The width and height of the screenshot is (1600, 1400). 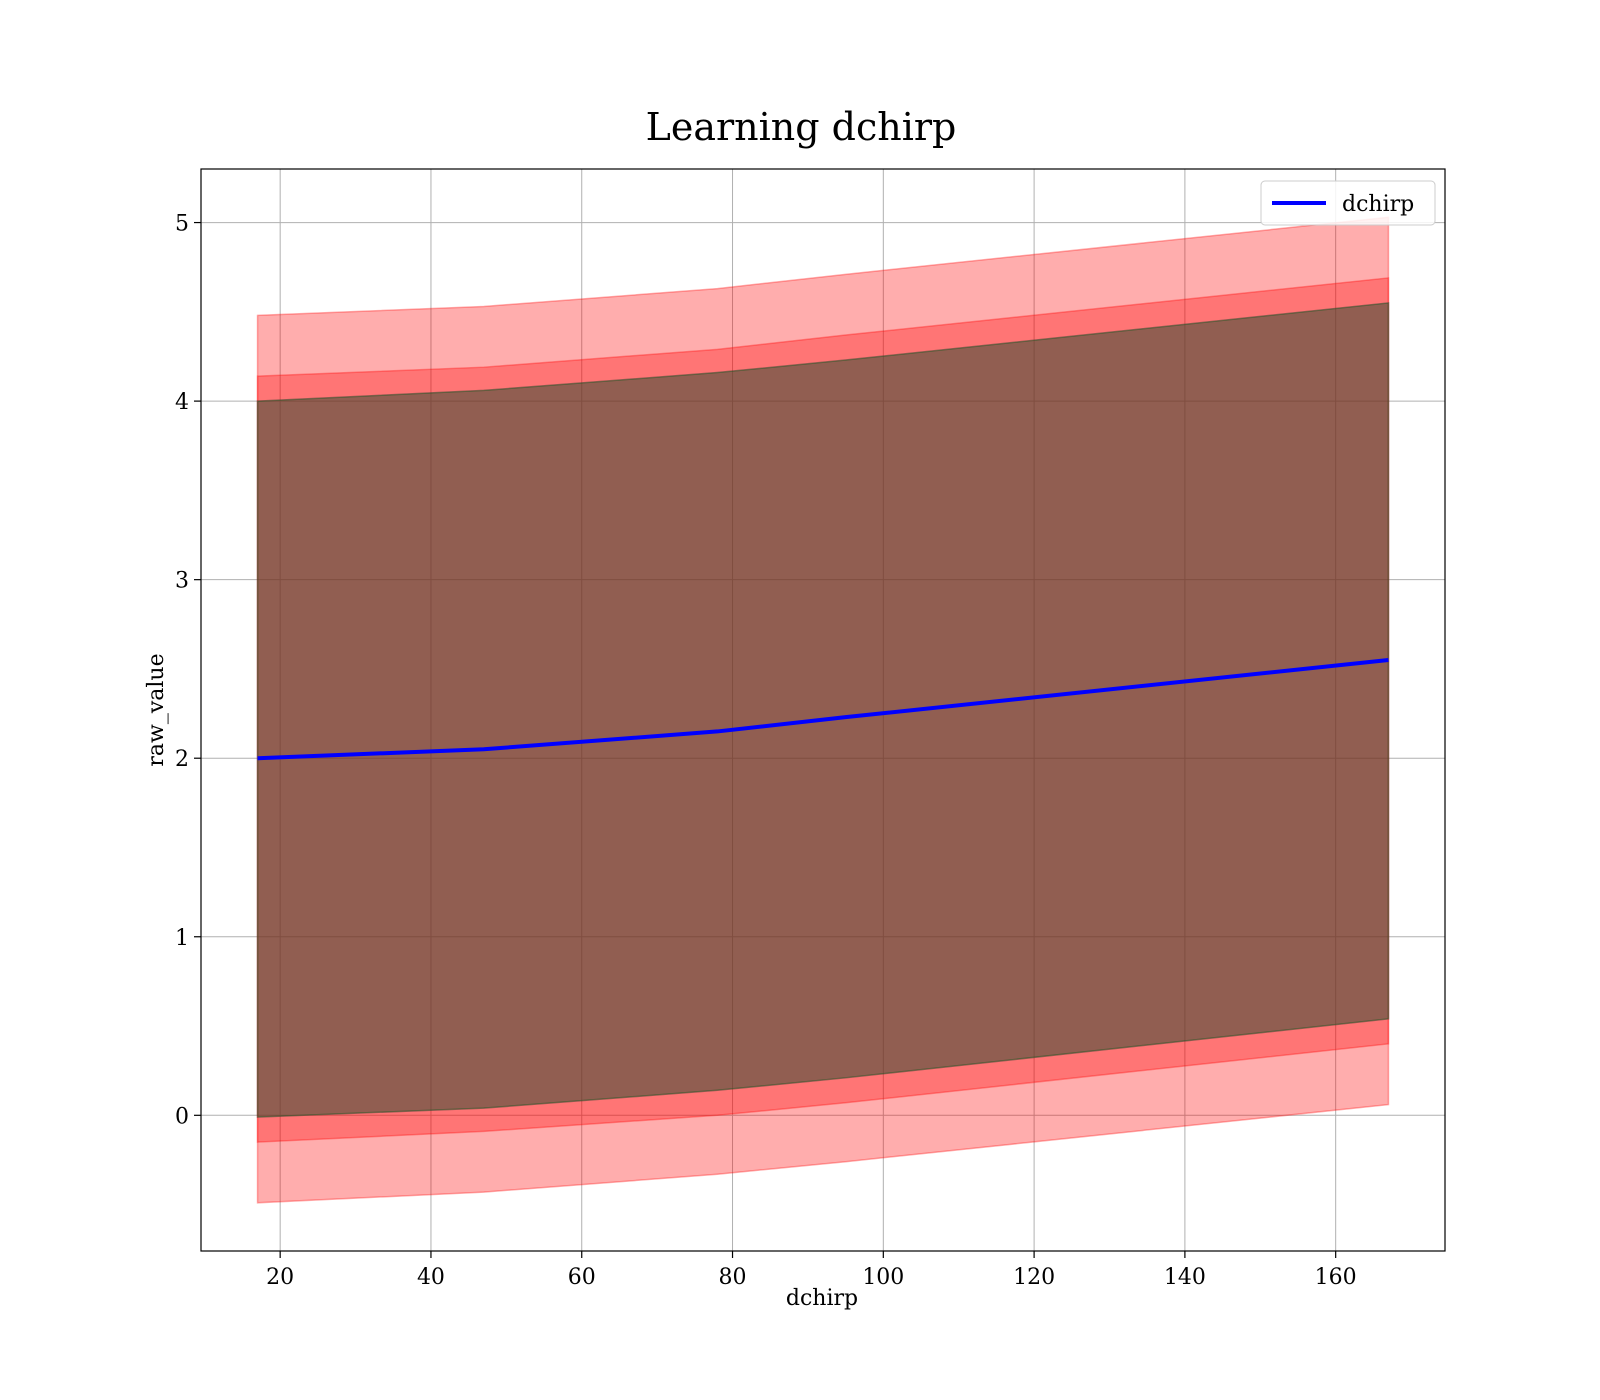 I want to click on series-lines, so click(x=823, y=709).